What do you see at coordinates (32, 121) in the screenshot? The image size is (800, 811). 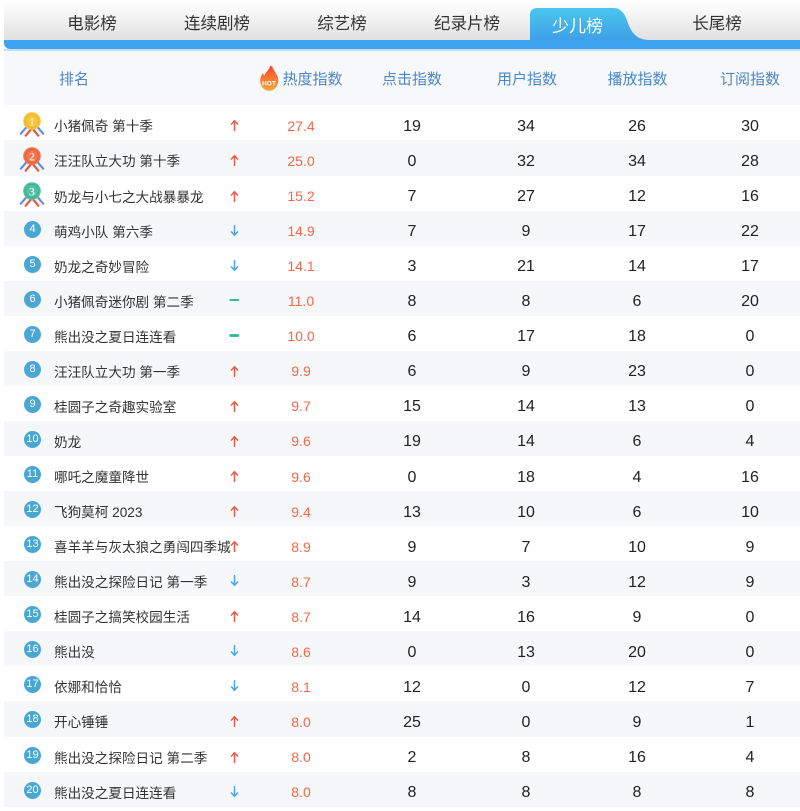 I see `svg-text: 1` at bounding box center [32, 121].